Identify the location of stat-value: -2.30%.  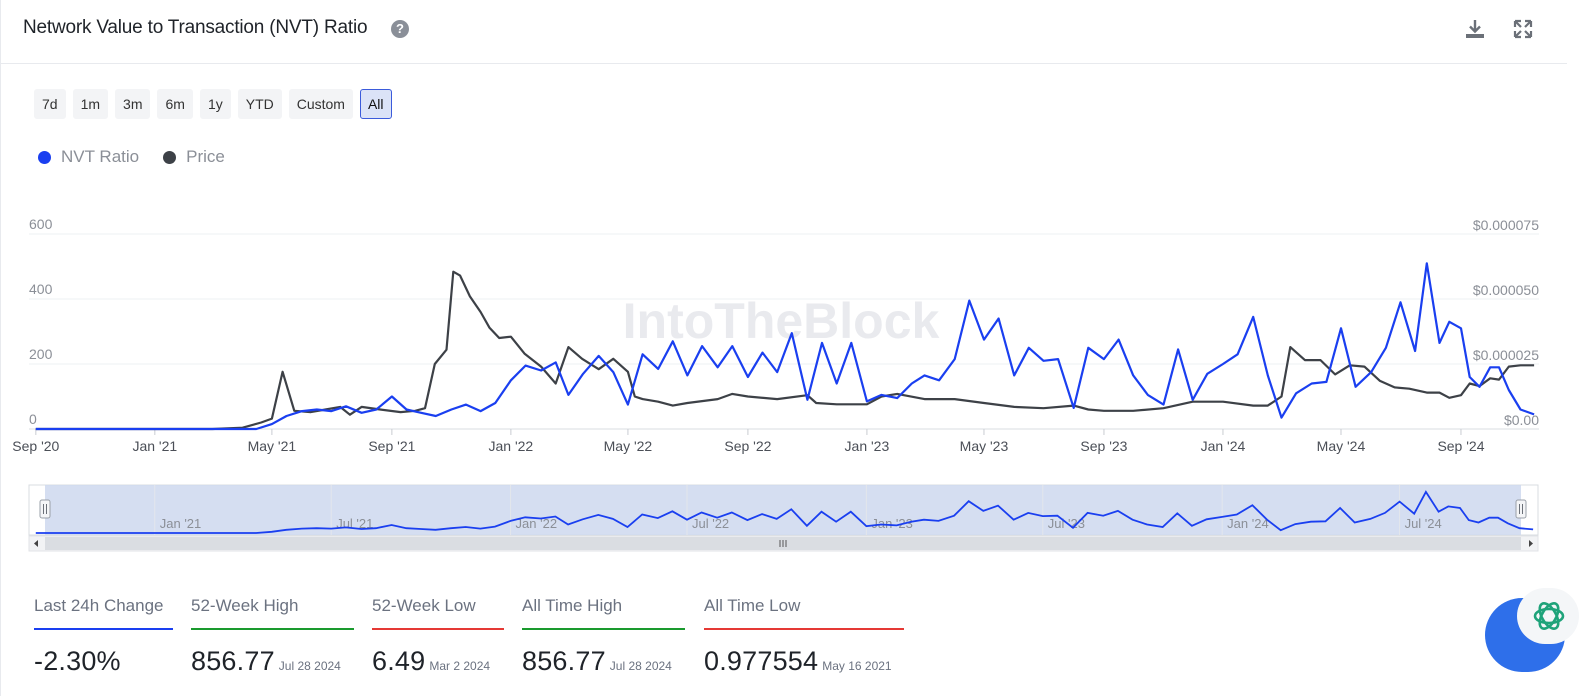
(77, 661).